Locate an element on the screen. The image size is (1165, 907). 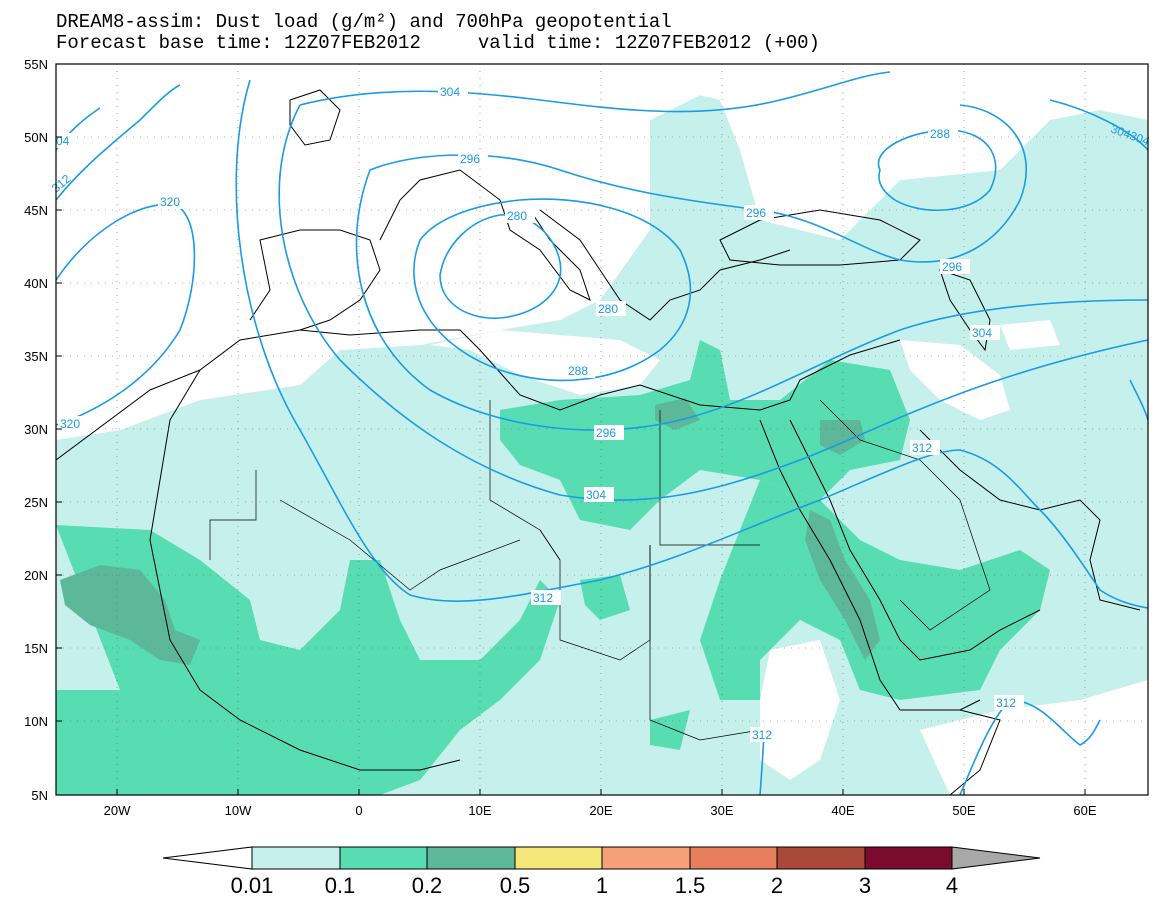
lat-label: 10N is located at coordinates (36, 721).